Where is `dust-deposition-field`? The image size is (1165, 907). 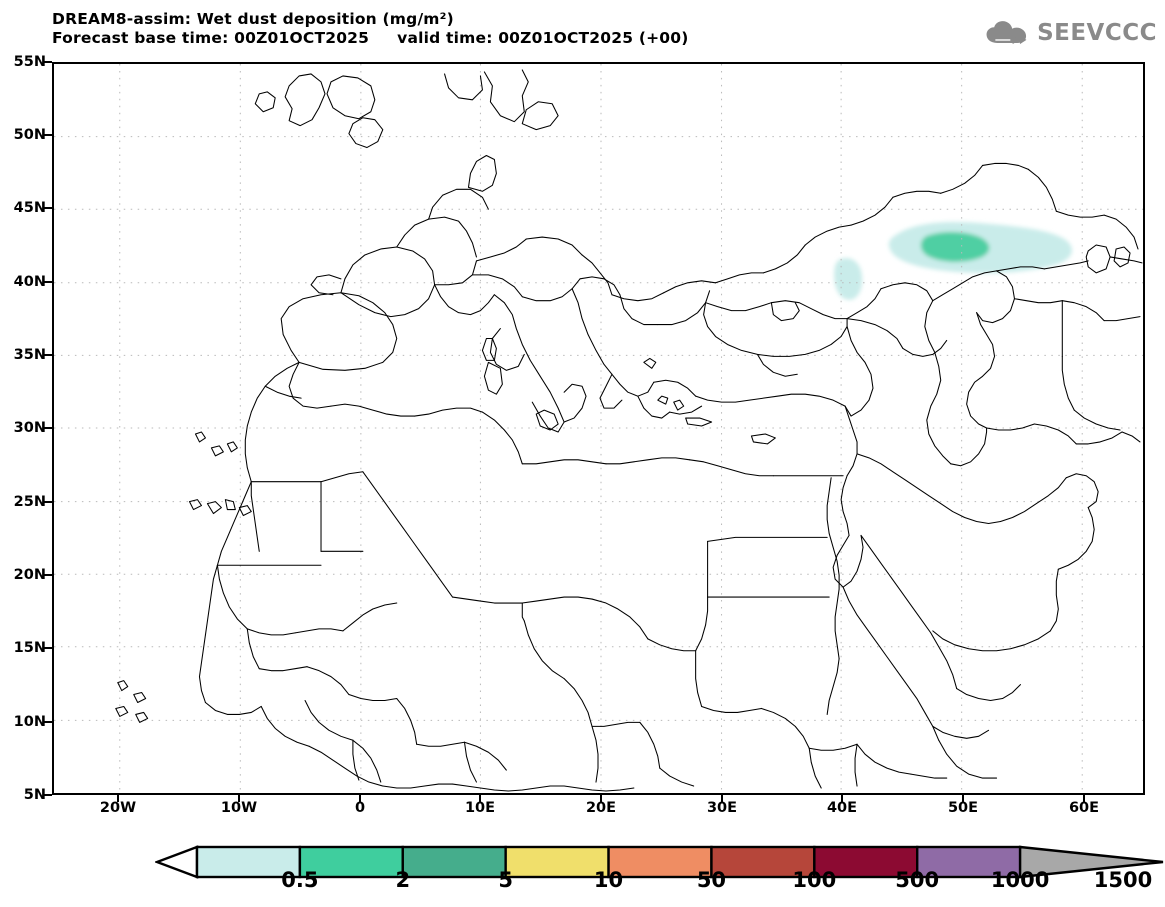
dust-deposition-field is located at coordinates (953, 261).